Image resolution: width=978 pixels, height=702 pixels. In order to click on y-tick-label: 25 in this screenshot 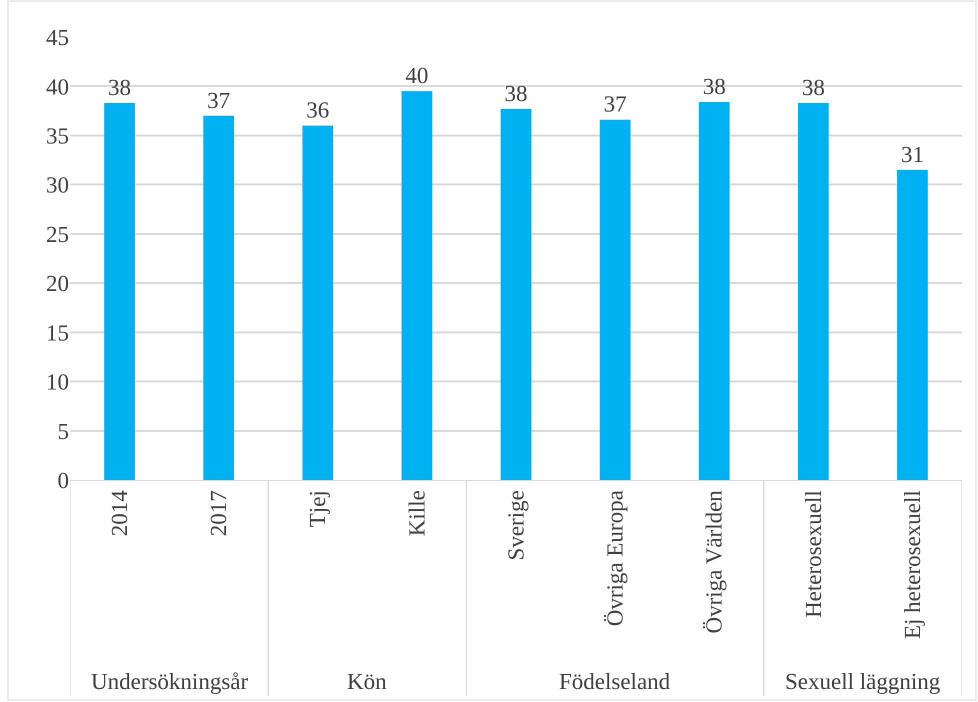, I will do `click(57, 234)`.